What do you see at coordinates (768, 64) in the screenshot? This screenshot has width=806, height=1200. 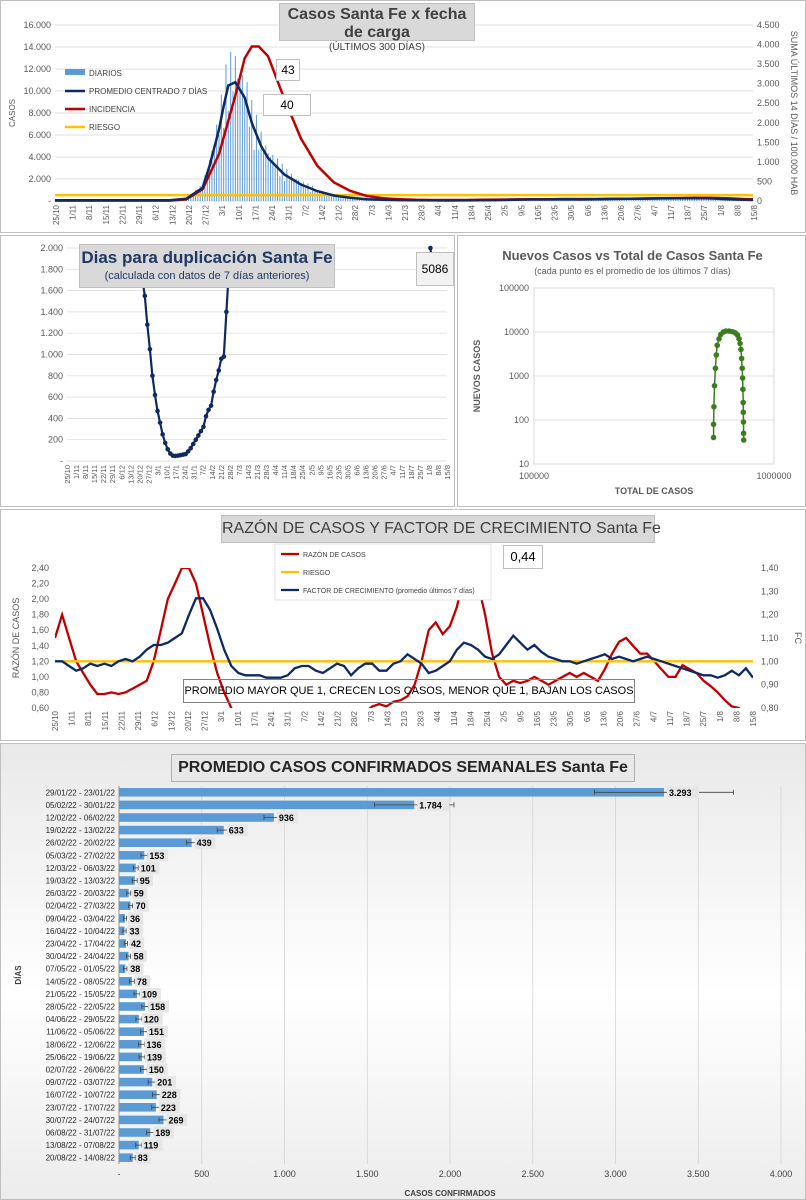 I see `y-right-tick-label: 3.500` at bounding box center [768, 64].